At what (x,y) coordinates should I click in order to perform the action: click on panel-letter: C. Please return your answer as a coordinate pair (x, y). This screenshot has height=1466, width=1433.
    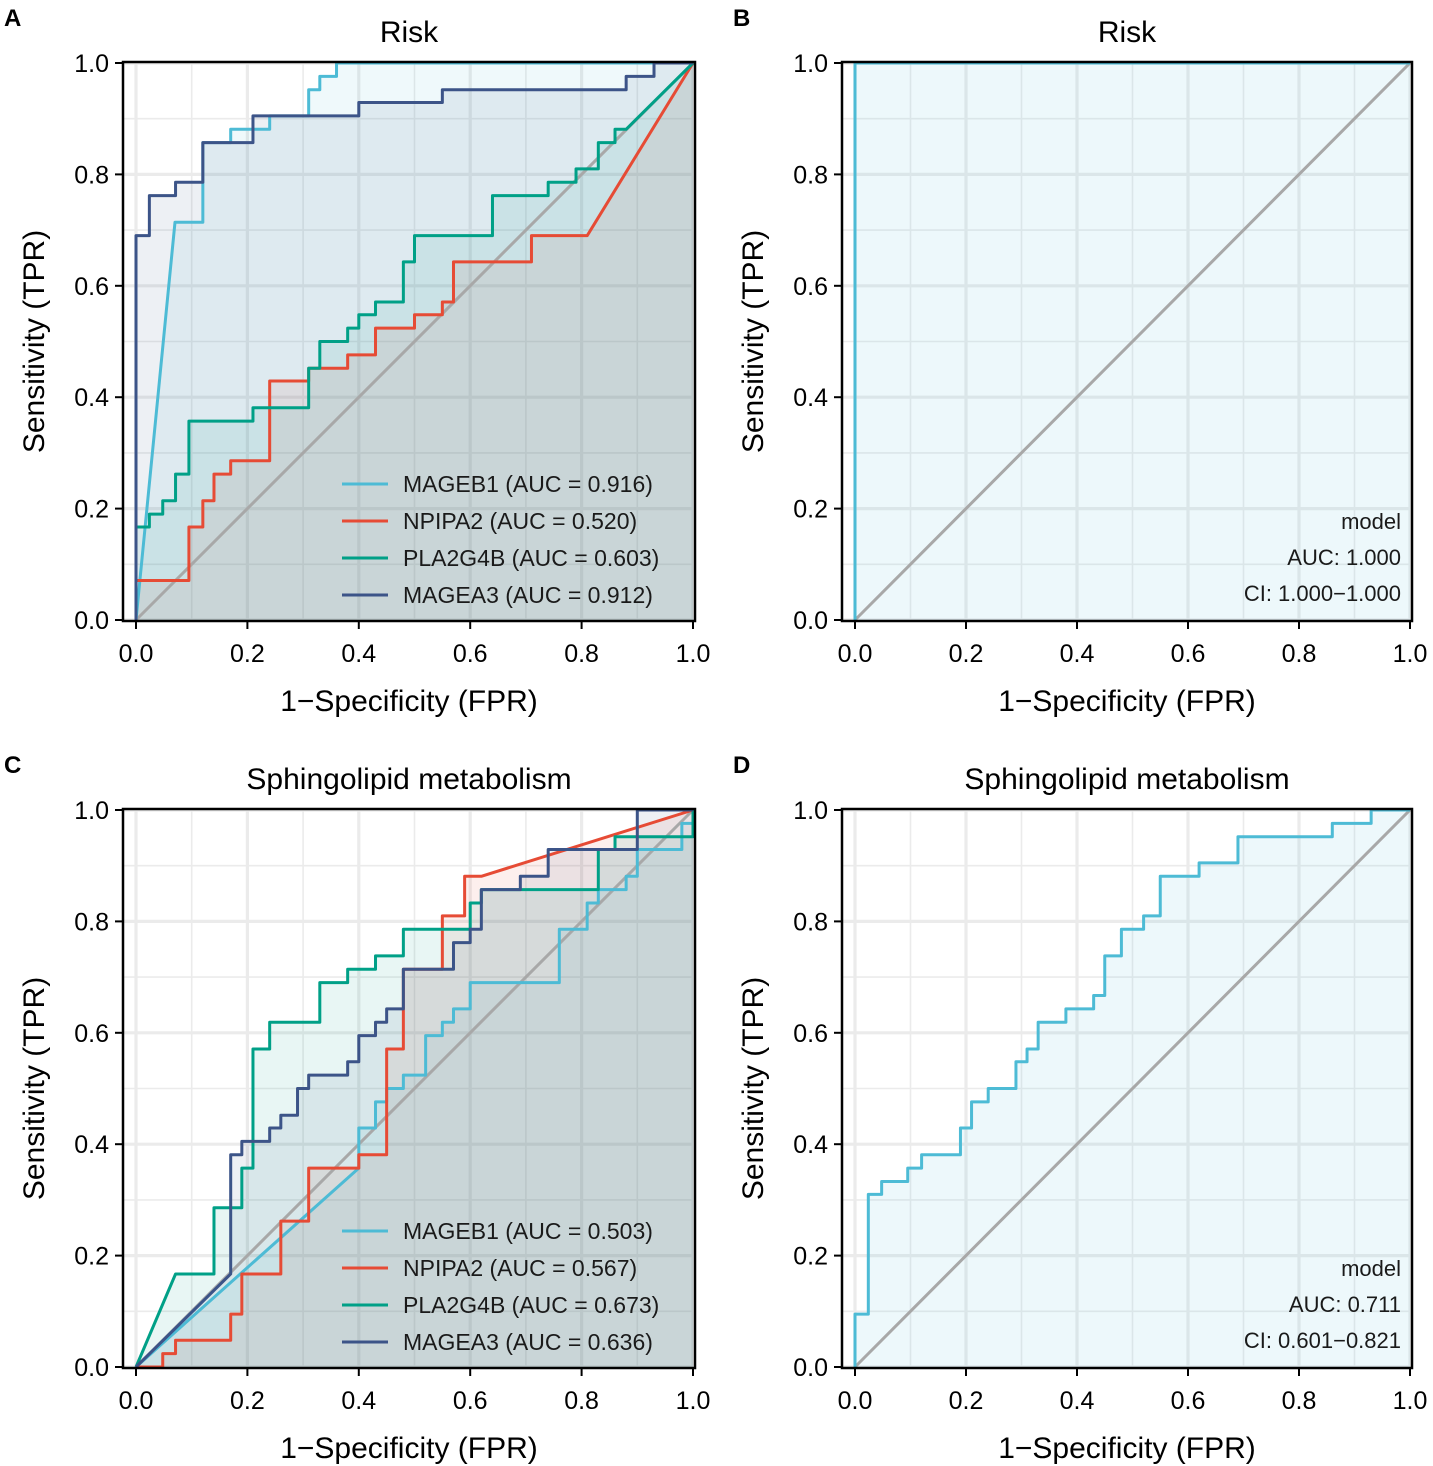
    Looking at the image, I should click on (12, 765).